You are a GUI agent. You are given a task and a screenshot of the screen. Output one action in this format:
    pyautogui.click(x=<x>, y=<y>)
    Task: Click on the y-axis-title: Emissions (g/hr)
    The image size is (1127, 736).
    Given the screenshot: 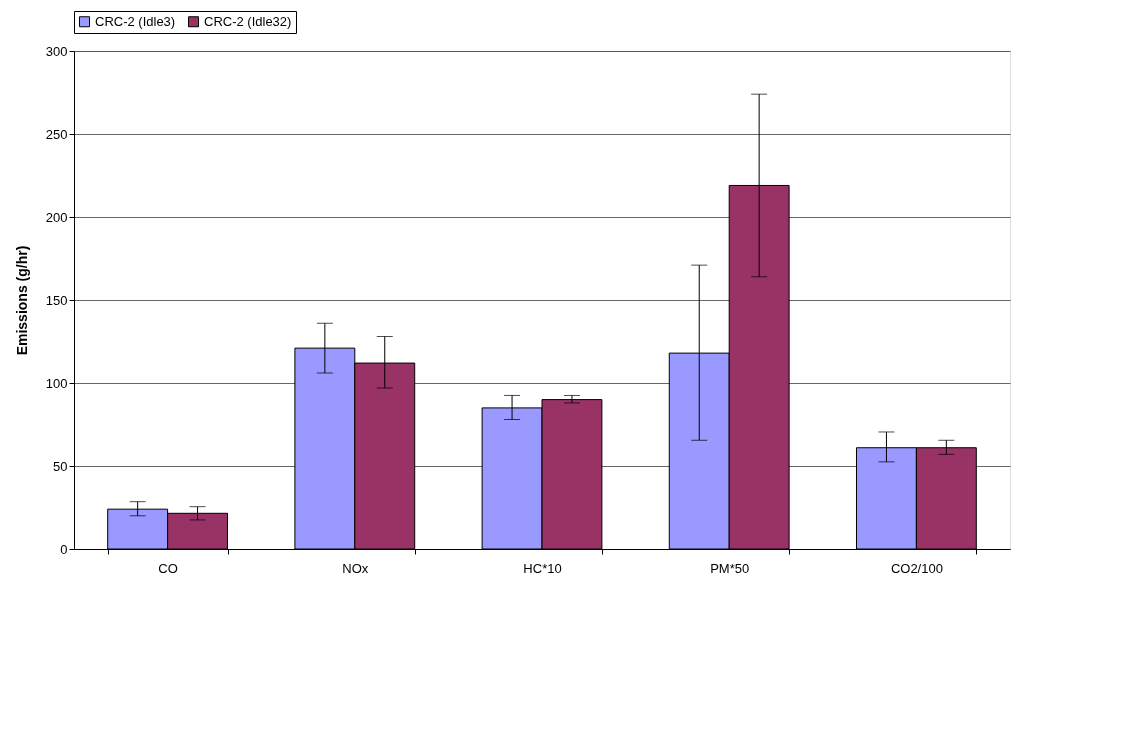 What is the action you would take?
    pyautogui.click(x=21, y=300)
    